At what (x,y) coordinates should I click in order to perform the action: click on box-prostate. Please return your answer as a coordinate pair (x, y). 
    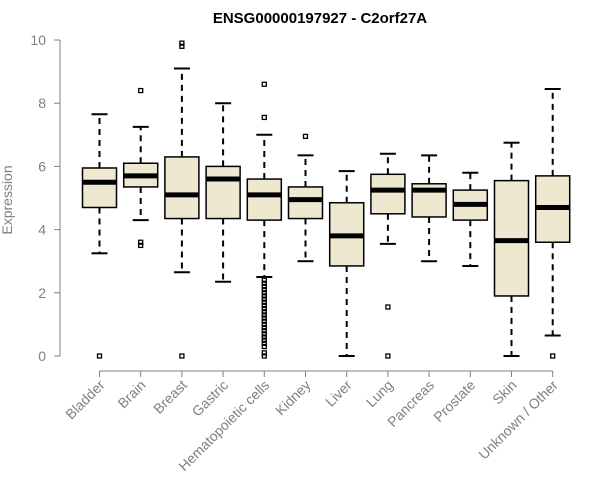
    Looking at the image, I should click on (470, 219).